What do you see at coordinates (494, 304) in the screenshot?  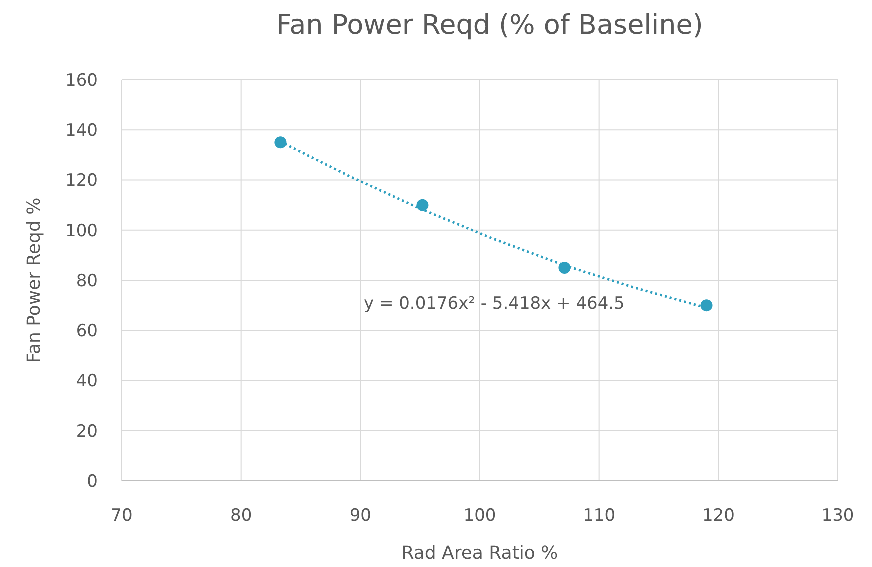 I see `annotation: y = 0.0176x² - 5.418x + 464.5` at bounding box center [494, 304].